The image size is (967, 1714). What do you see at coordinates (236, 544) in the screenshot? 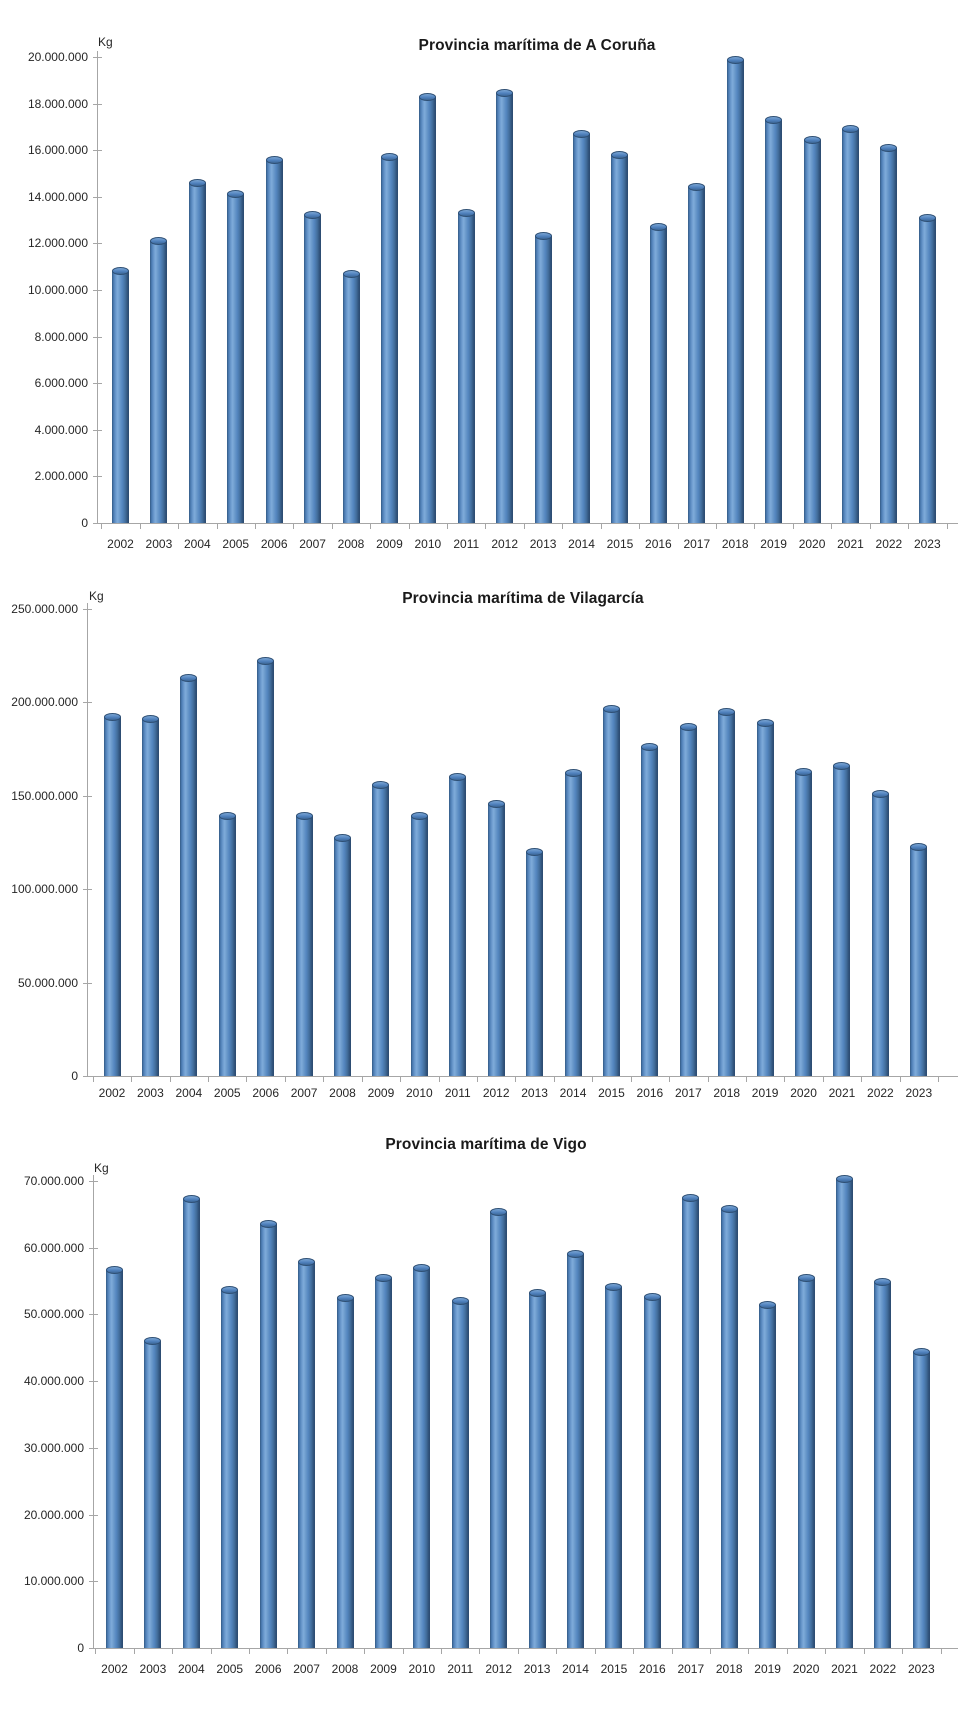
I see `x-tick-label: 2005` at bounding box center [236, 544].